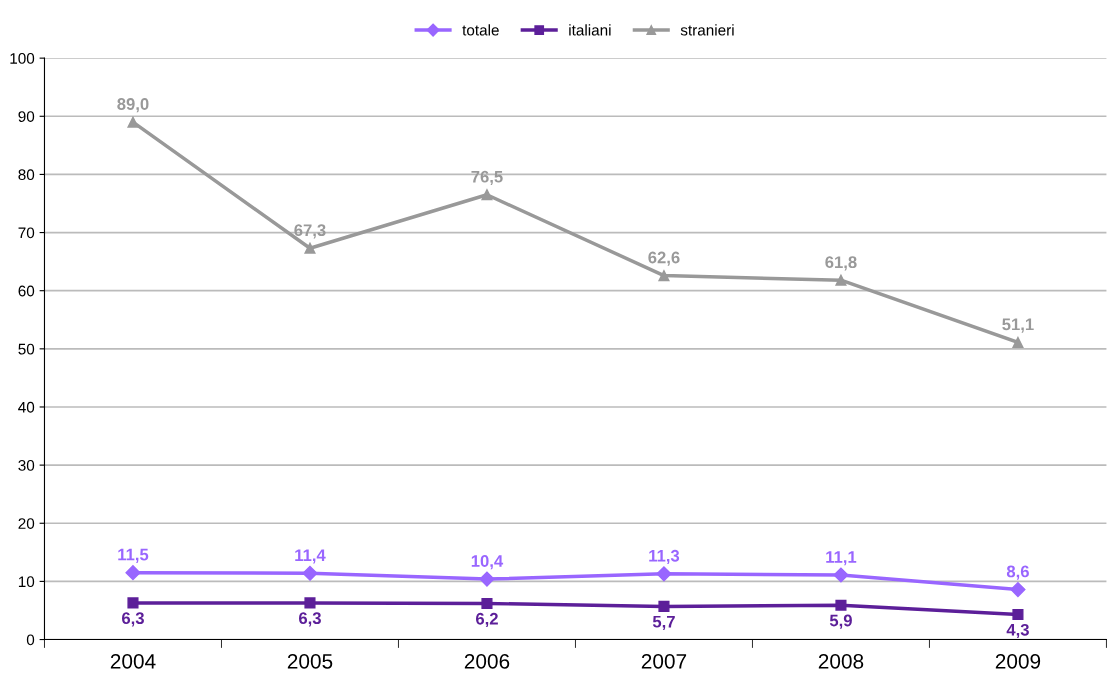  I want to click on x-tick-label: 2006, so click(487, 661).